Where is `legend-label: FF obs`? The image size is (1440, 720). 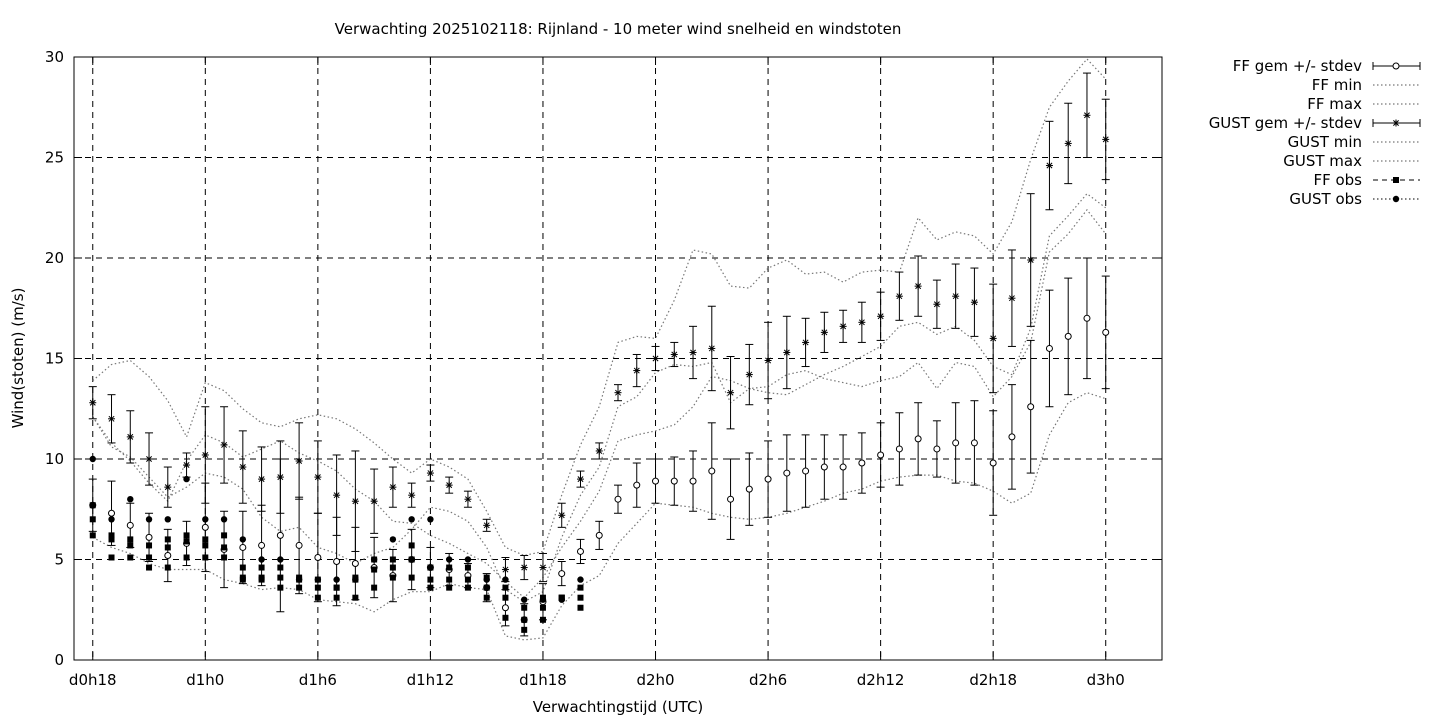 legend-label: FF obs is located at coordinates (1337, 180).